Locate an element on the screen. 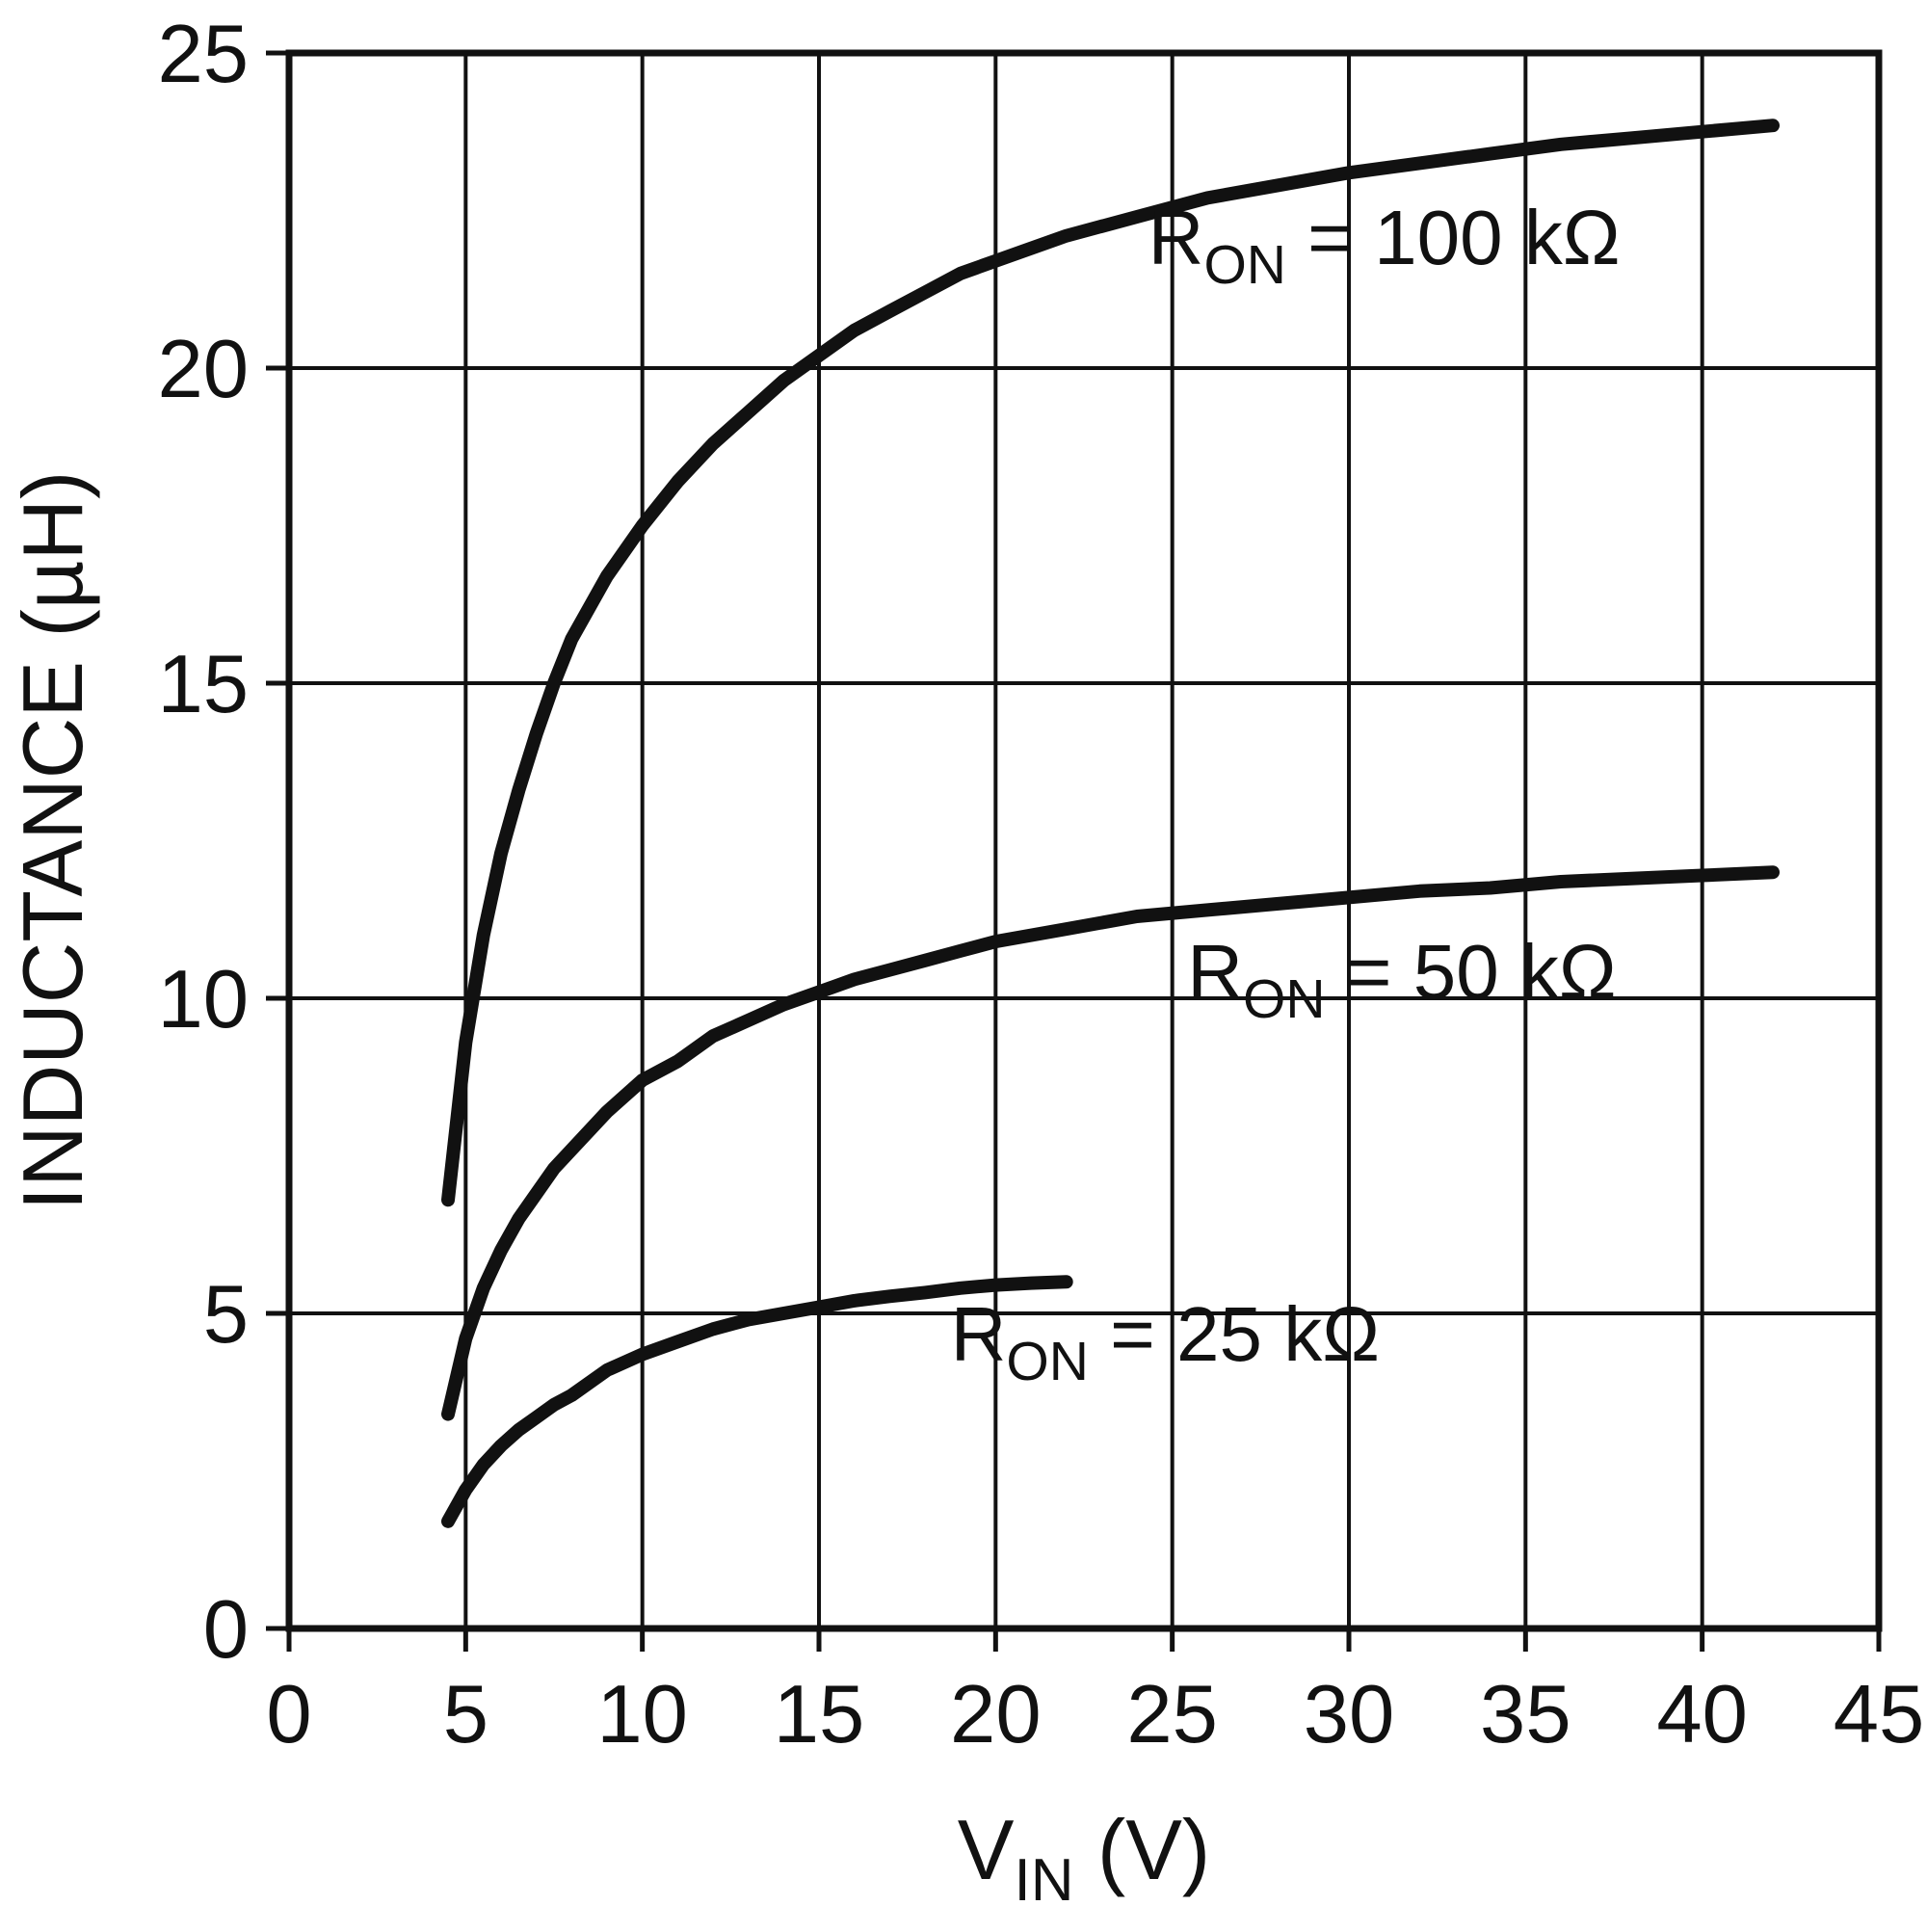  x-axis-title: VIN (V) is located at coordinates (1084, 1858).